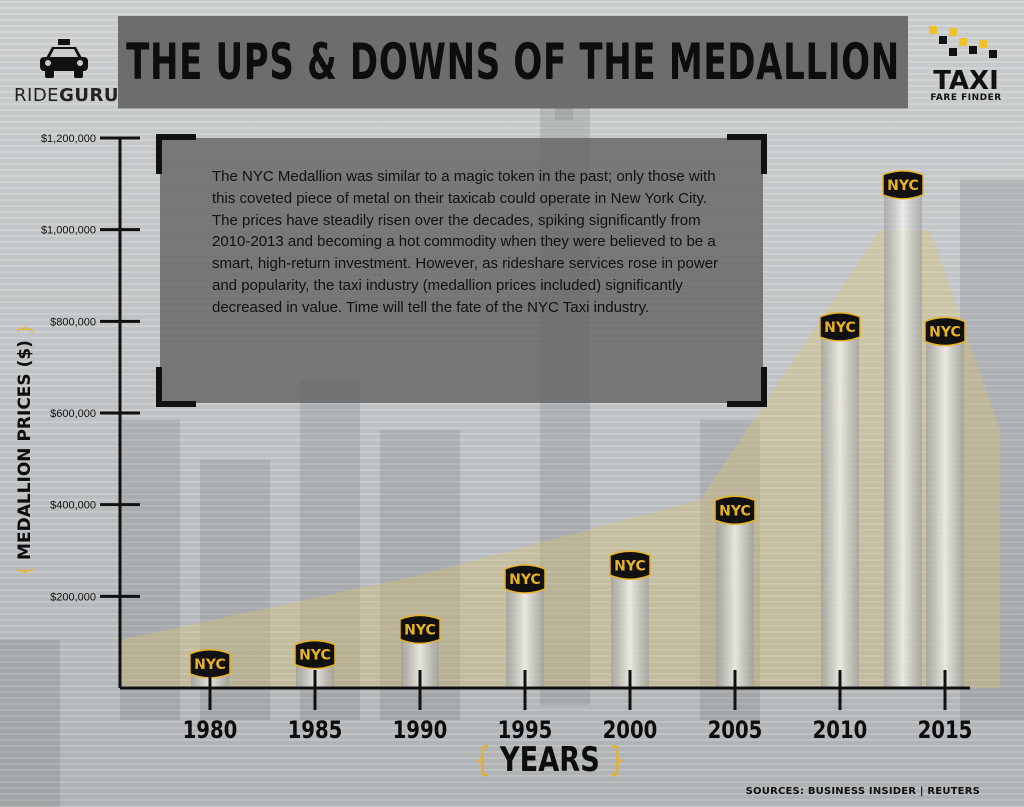 Image resolution: width=1024 pixels, height=807 pixels. What do you see at coordinates (25, 568) in the screenshot?
I see `y-title-left-bracket: {` at bounding box center [25, 568].